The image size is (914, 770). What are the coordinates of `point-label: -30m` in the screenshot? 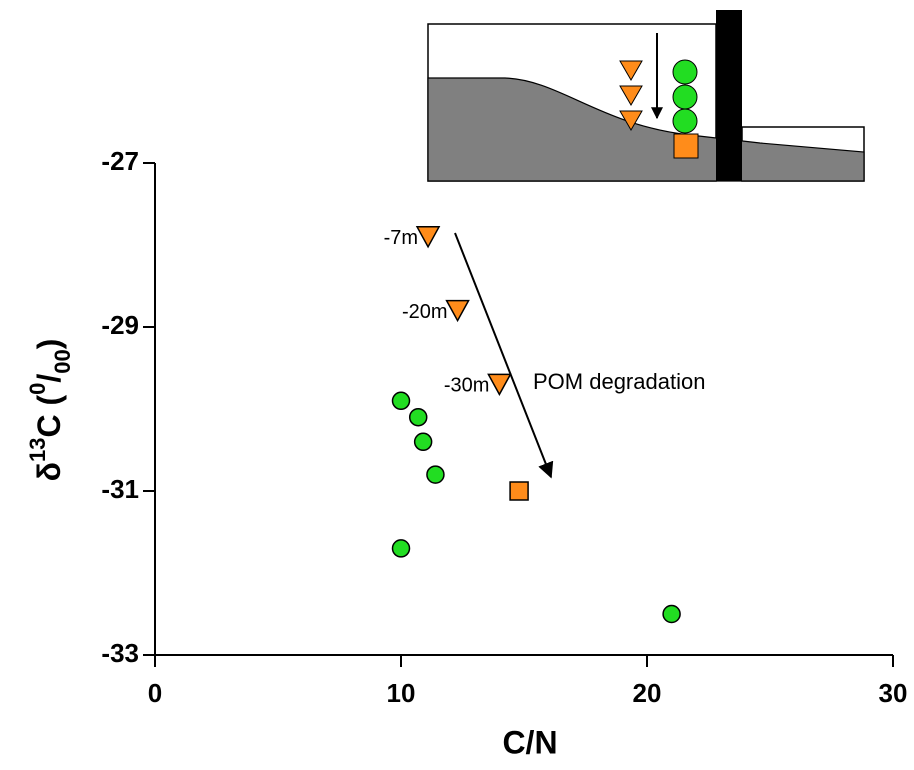 It's located at (467, 386).